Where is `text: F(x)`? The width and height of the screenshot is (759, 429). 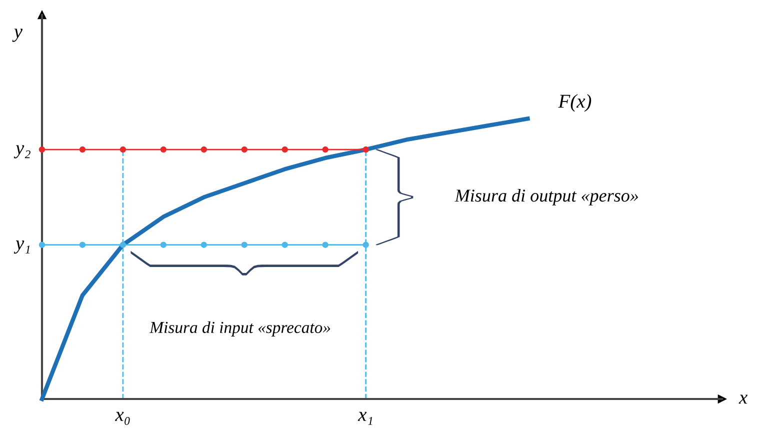 text: F(x) is located at coordinates (575, 103).